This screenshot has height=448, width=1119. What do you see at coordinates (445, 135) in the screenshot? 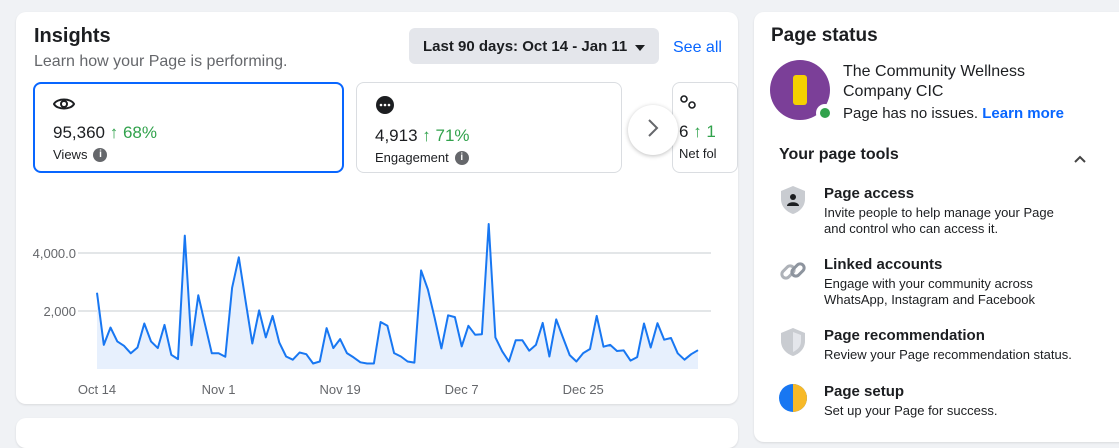
I see `metric-change: ↑ 71%` at bounding box center [445, 135].